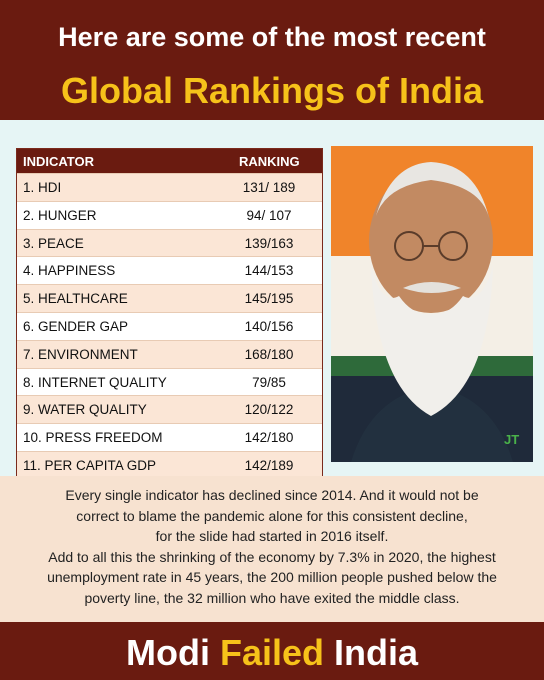 This screenshot has width=544, height=680. What do you see at coordinates (269, 243) in the screenshot?
I see `ranking-cell: 139/163` at bounding box center [269, 243].